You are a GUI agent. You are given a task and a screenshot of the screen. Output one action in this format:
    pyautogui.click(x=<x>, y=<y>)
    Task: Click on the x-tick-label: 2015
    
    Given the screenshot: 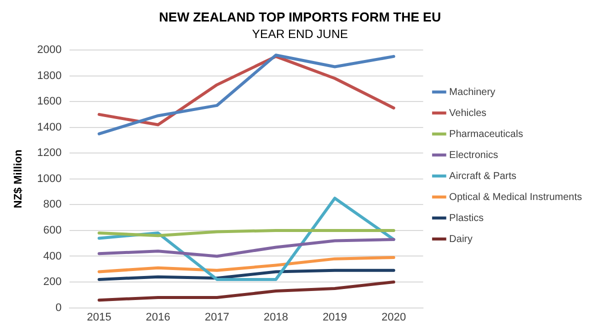 What is the action you would take?
    pyautogui.click(x=99, y=317)
    